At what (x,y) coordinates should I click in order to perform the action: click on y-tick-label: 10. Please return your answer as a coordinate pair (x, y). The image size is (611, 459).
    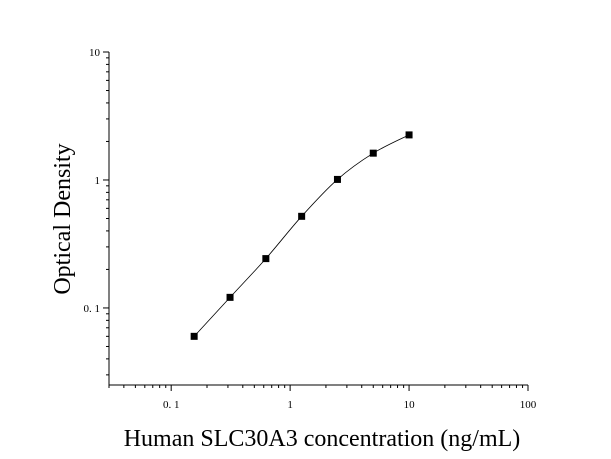
    Looking at the image, I should click on (95, 53).